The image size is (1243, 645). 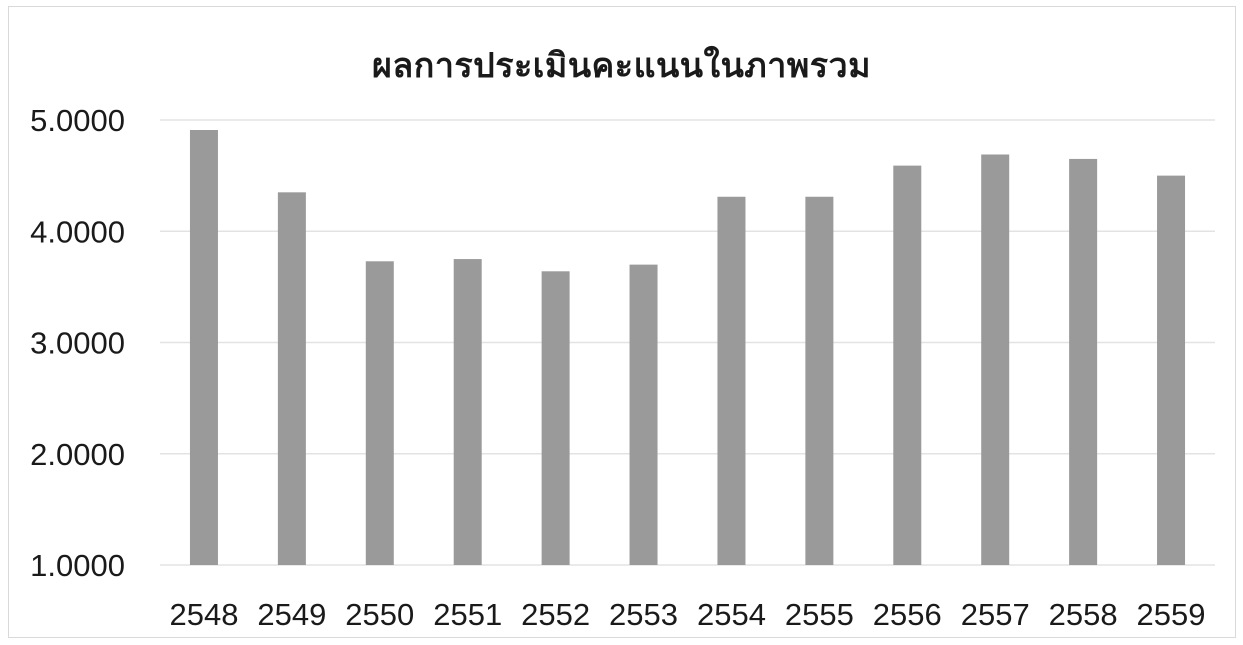 What do you see at coordinates (555, 614) in the screenshot?
I see `x-tick-label: 2552` at bounding box center [555, 614].